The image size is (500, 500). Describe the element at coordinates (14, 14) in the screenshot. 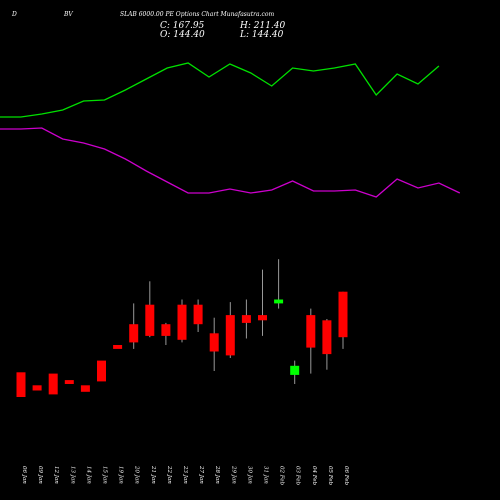

I see `header-left-label: D` at that location.